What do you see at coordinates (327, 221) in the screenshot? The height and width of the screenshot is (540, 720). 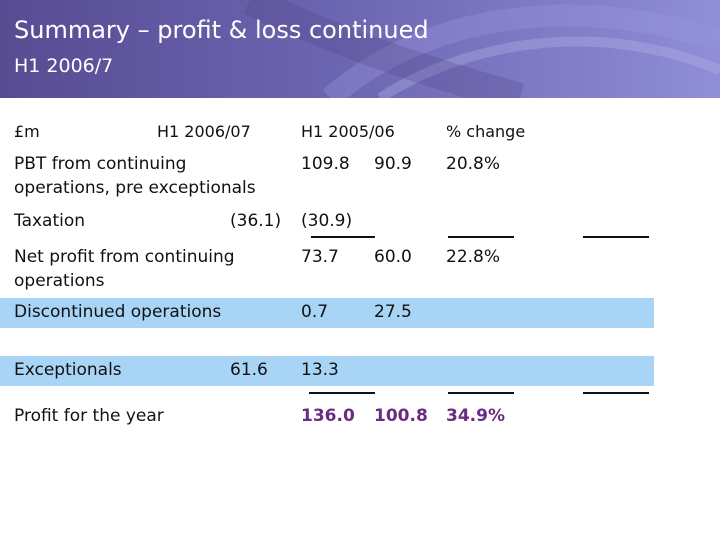 I see `taxation-h1-2005-06: (30.9)` at bounding box center [327, 221].